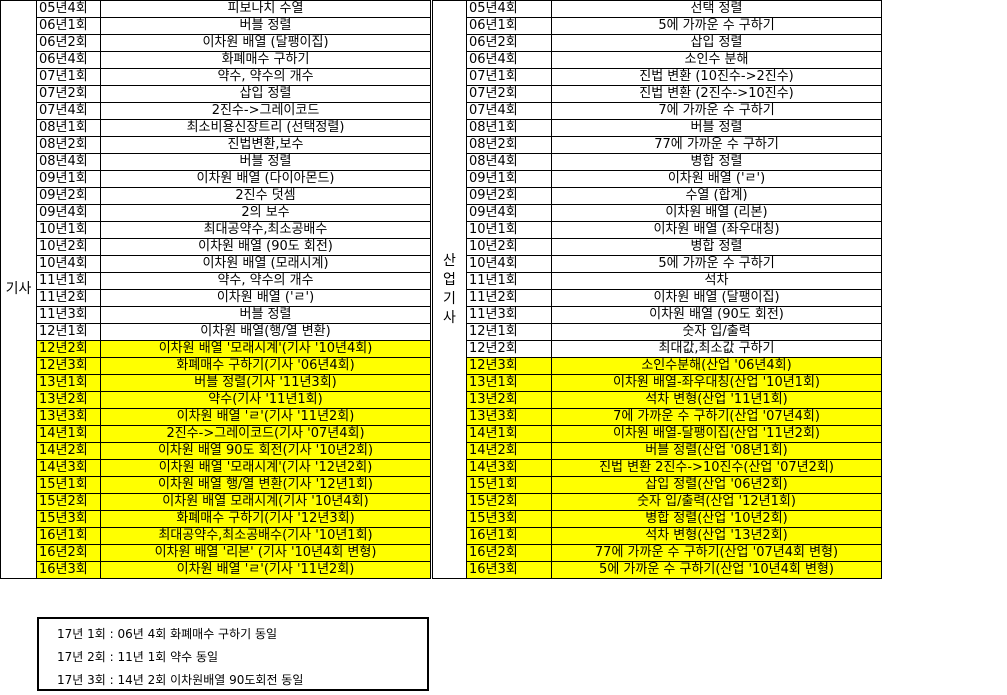 The height and width of the screenshot is (695, 1007). I want to click on exam-topic-cell: 약수, 약수의 개수, so click(265, 281).